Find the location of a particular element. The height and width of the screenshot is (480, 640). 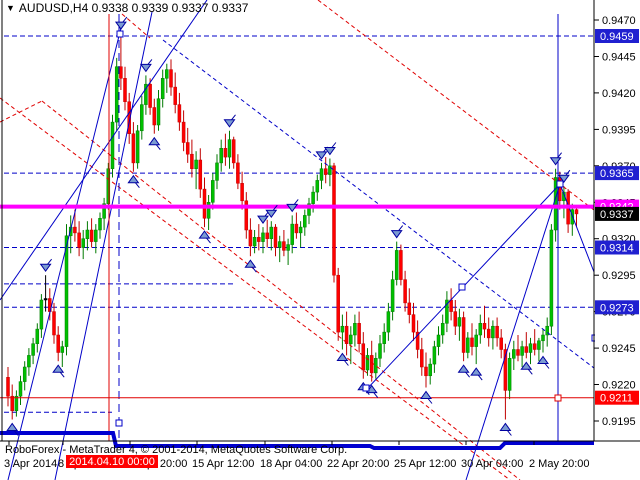

price-badge: 0.9314 is located at coordinates (617, 247).